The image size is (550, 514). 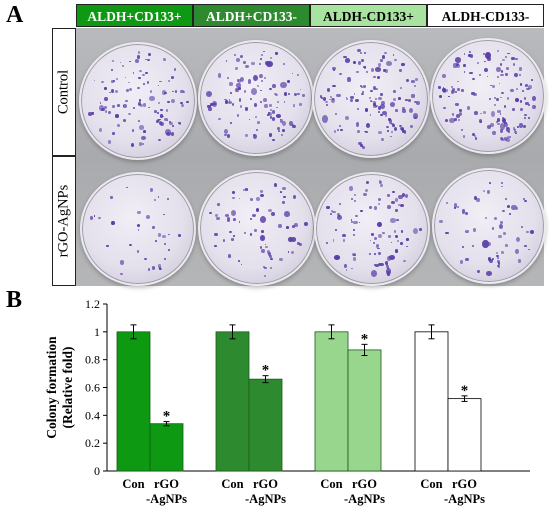 I want to click on x-category-label: -AgNPs, so click(x=364, y=499).